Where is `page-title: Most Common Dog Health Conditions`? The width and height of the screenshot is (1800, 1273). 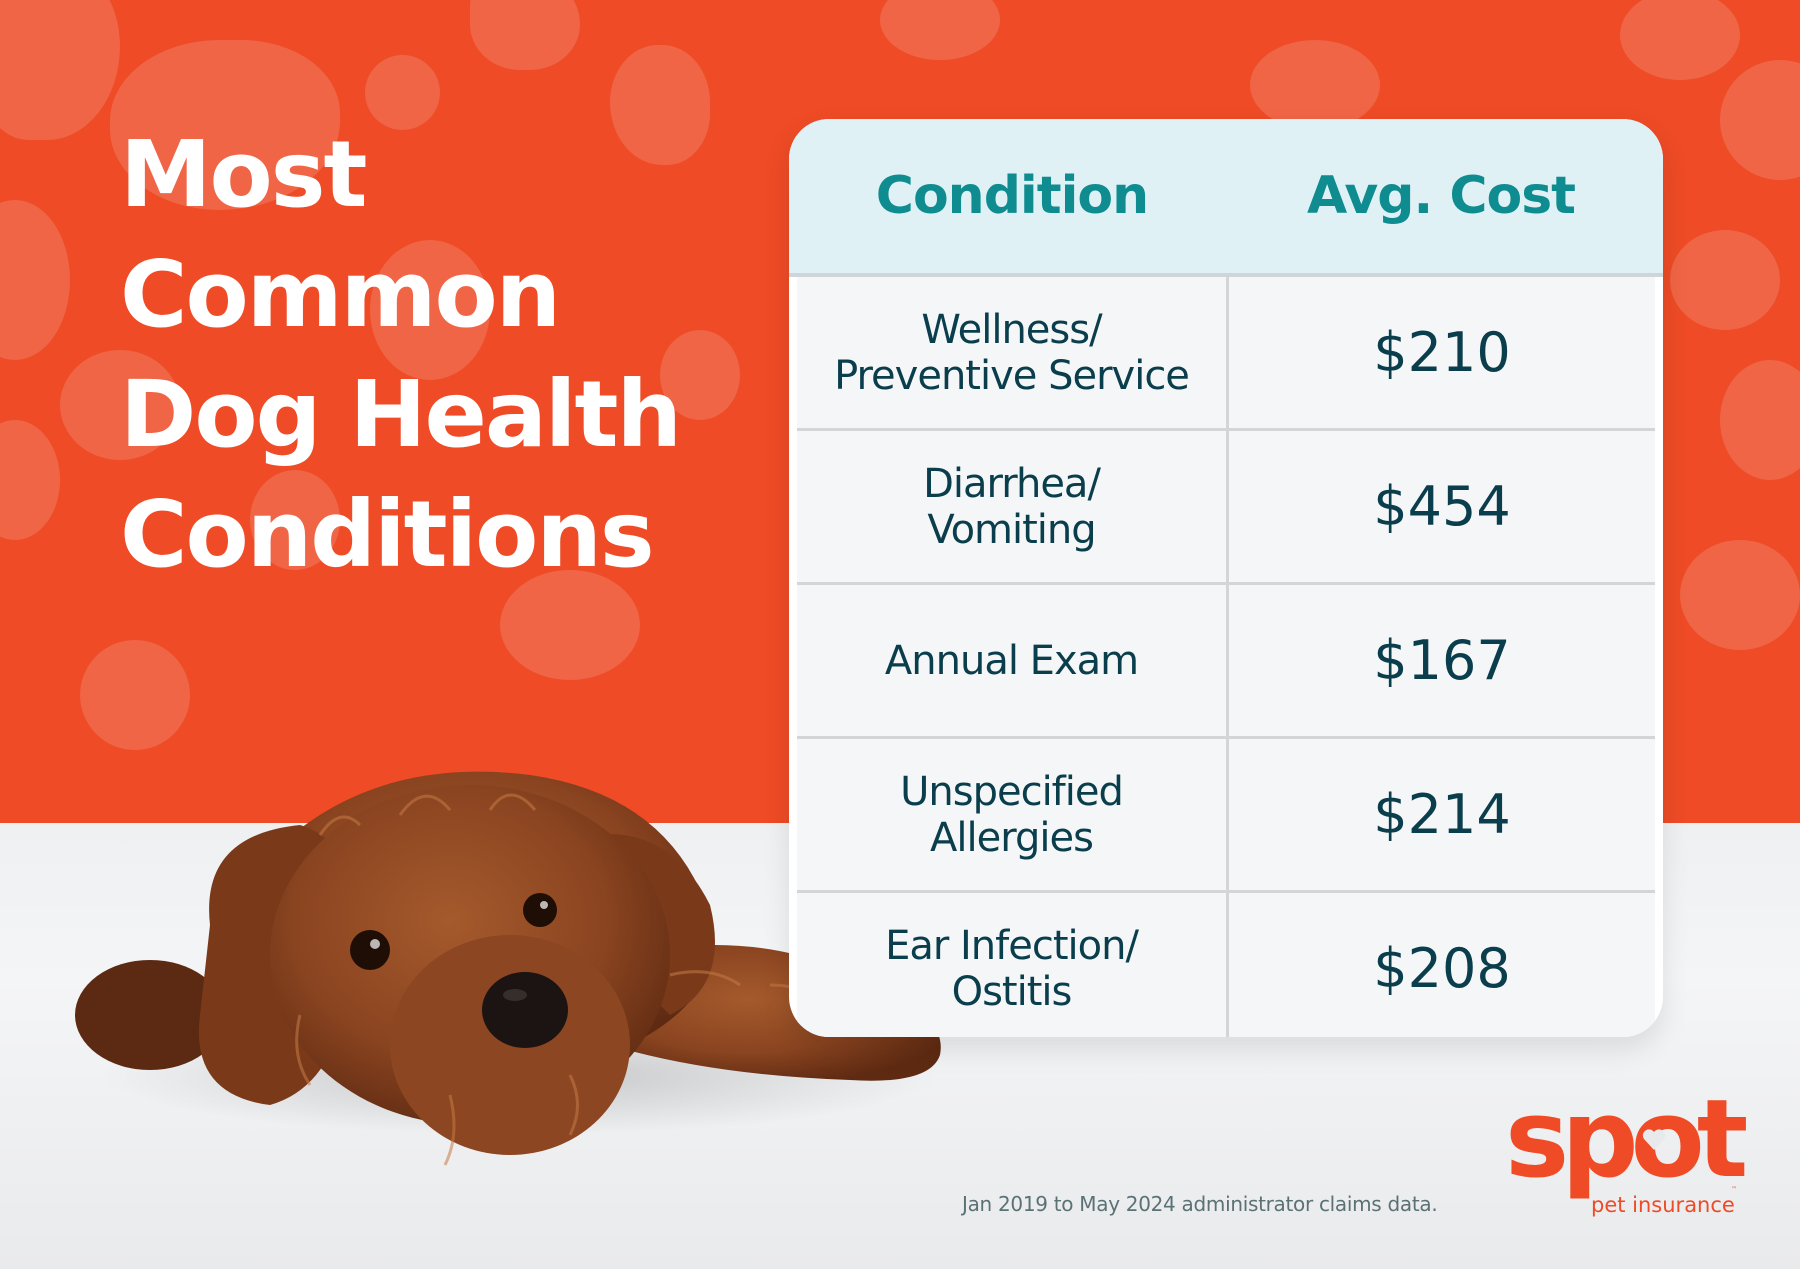 page-title: Most Common Dog Health Conditions is located at coordinates (401, 355).